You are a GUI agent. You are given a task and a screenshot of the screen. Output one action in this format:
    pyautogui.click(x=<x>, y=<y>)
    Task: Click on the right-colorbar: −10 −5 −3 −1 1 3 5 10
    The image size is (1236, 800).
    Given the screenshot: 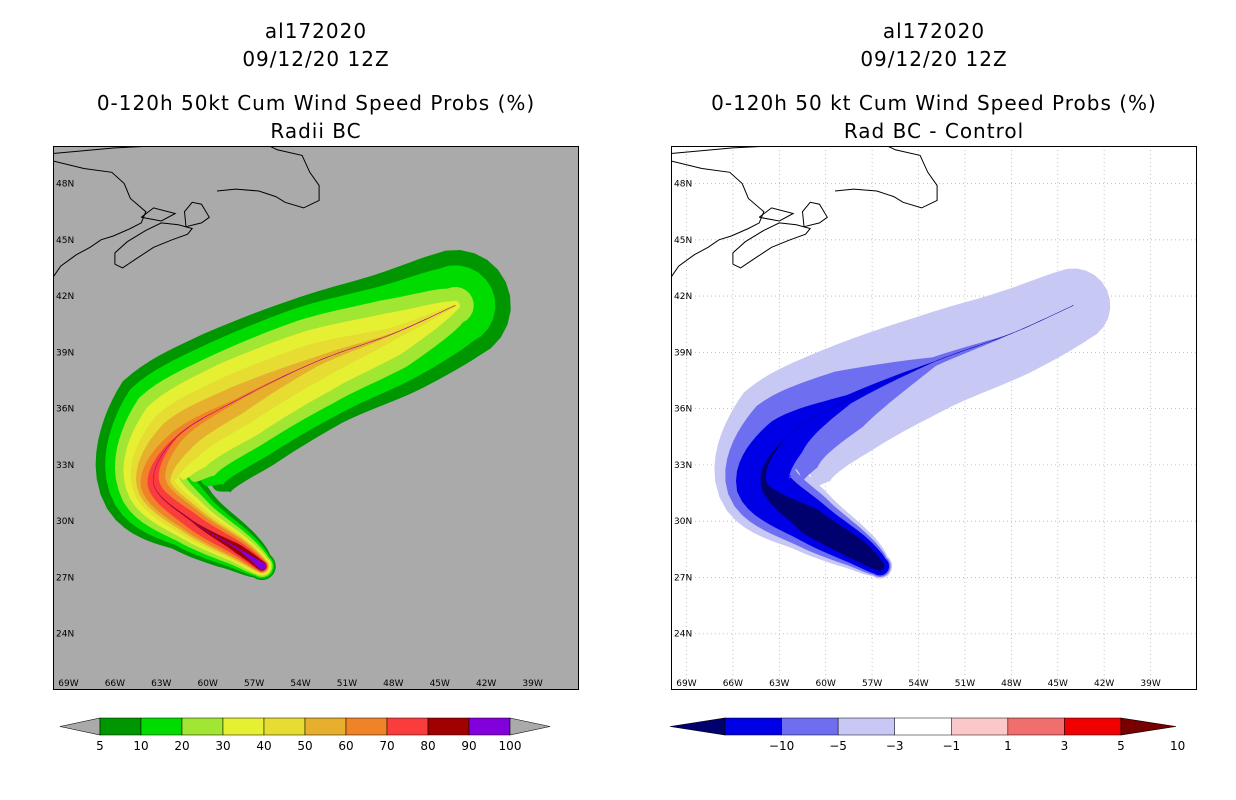 What is the action you would take?
    pyautogui.click(x=927, y=735)
    